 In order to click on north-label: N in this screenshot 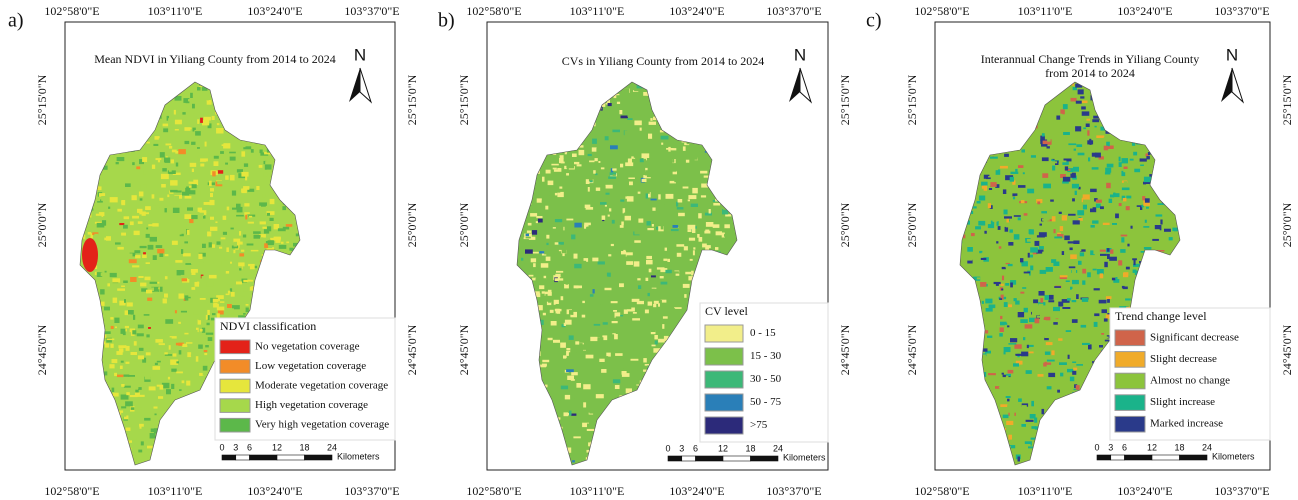, I will do `click(360, 54)`.